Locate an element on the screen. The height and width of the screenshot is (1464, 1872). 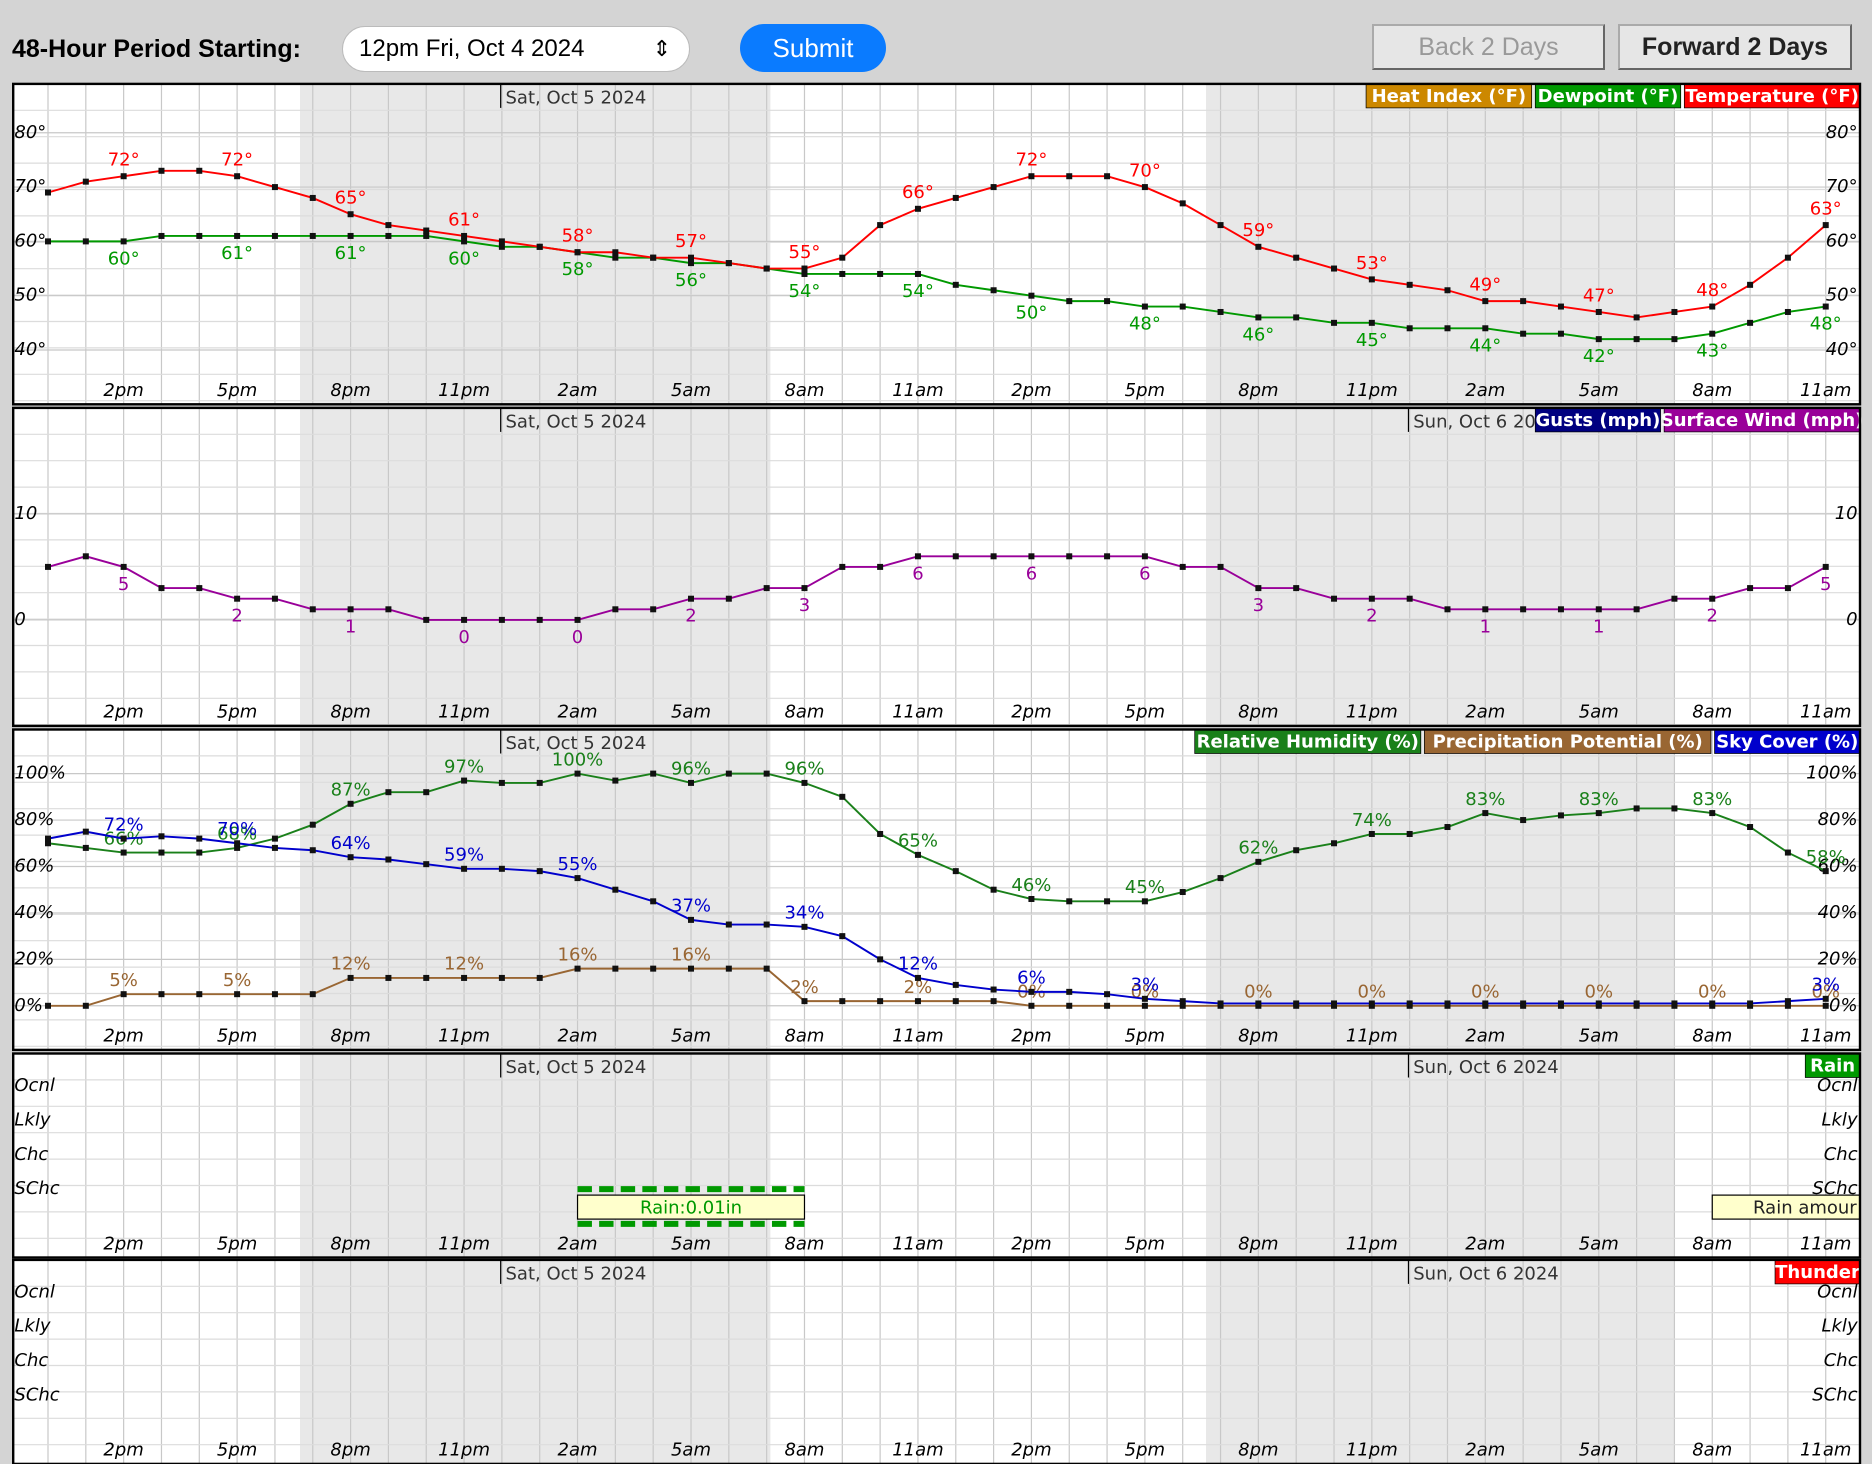
value-label: 16% is located at coordinates (578, 954).